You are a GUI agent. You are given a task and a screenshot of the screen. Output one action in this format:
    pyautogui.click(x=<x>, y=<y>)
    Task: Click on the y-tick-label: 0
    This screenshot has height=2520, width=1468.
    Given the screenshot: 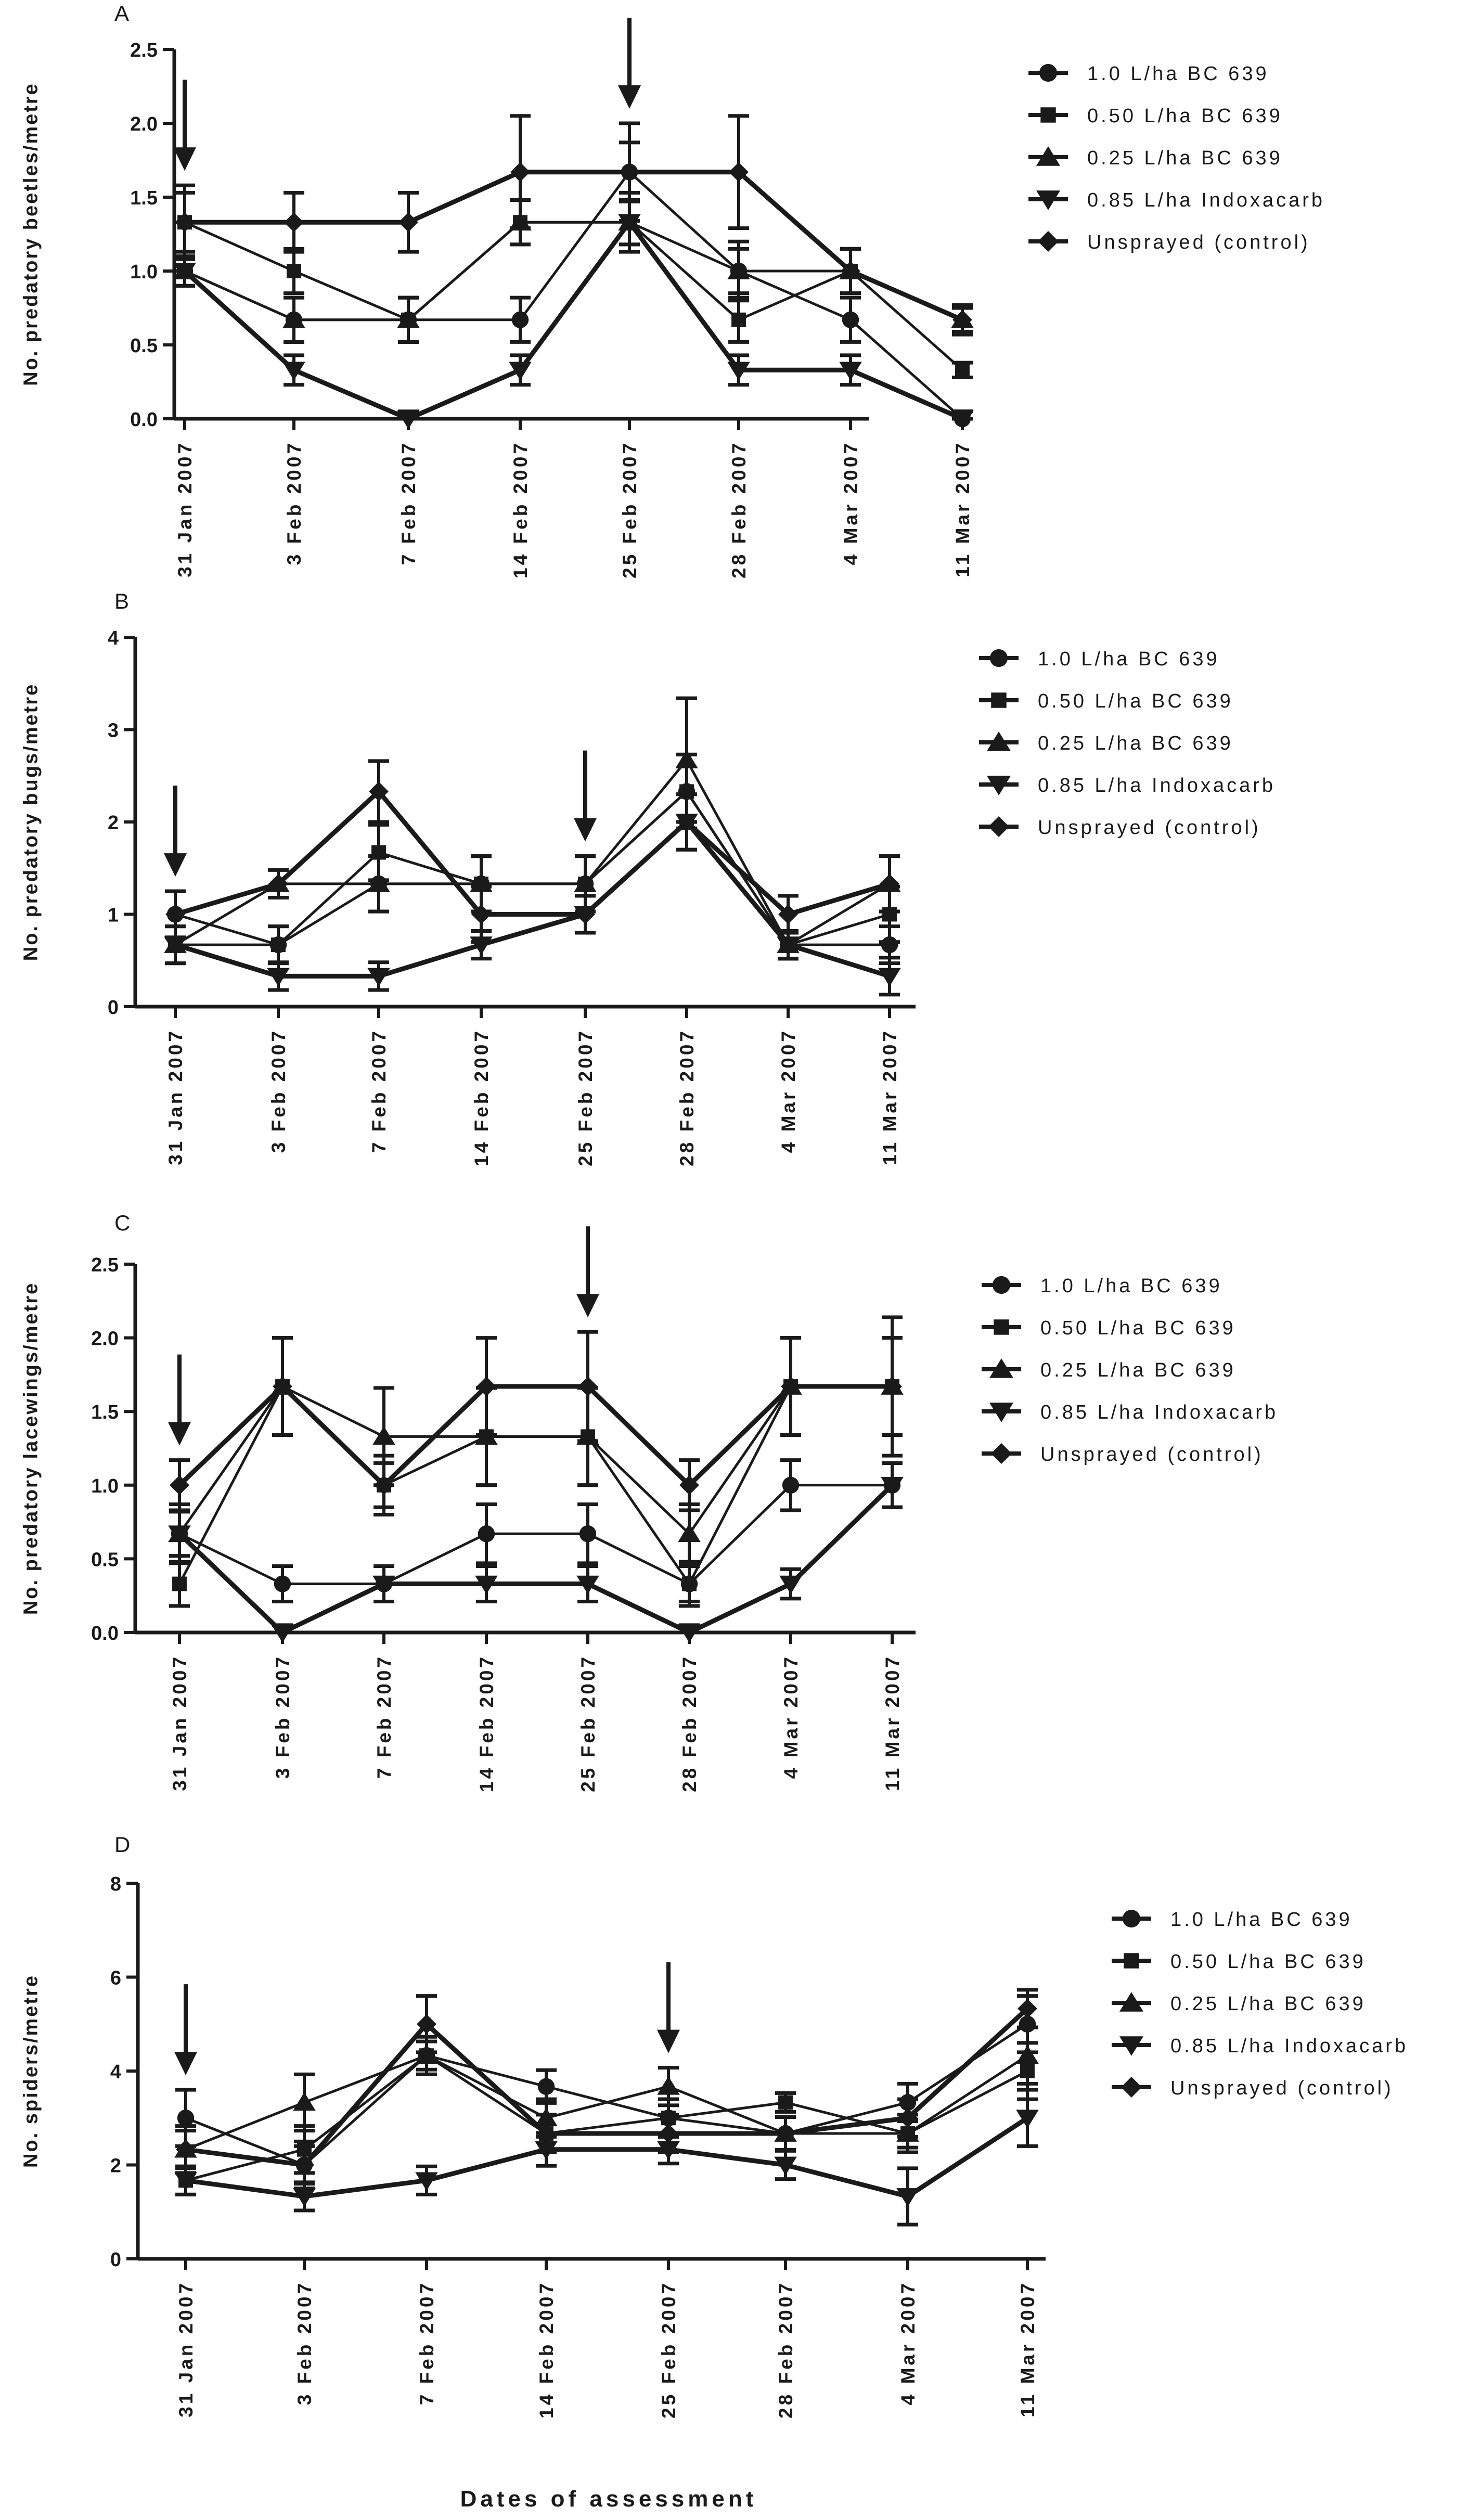 What is the action you would take?
    pyautogui.click(x=113, y=1008)
    